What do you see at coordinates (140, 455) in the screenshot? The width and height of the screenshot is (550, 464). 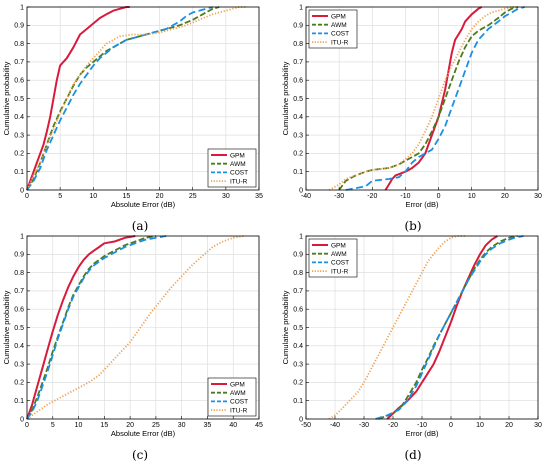 I see `panel-label: (c)` at bounding box center [140, 455].